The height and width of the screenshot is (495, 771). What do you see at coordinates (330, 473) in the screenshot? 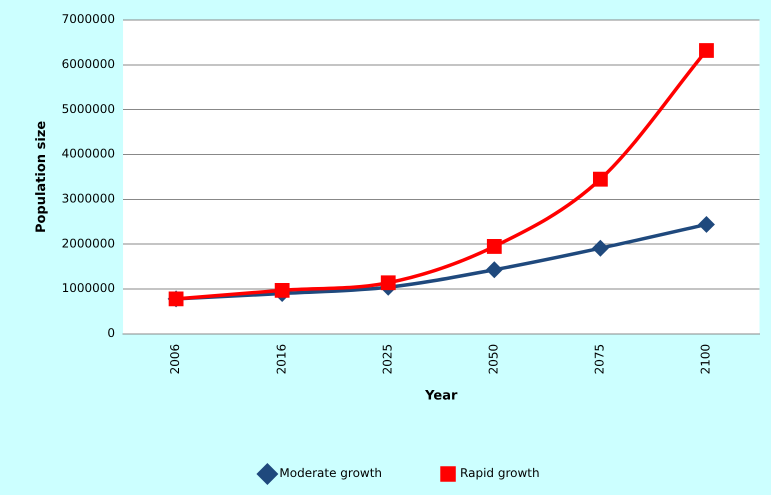
I see `legend-label: Moderate growth` at bounding box center [330, 473].